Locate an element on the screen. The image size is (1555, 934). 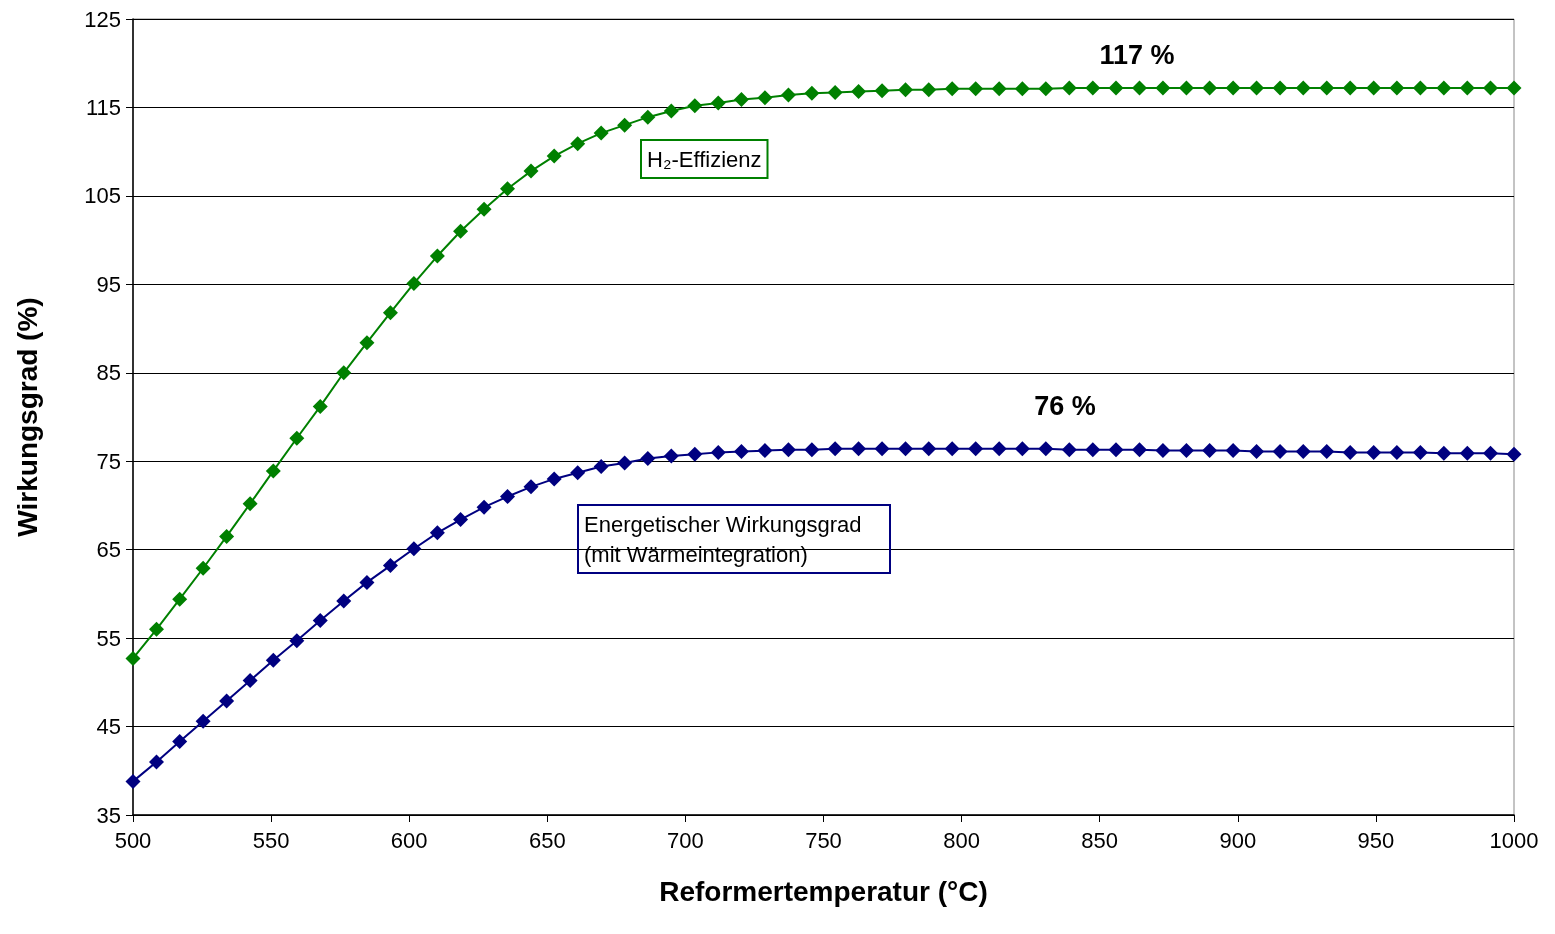
x-tick-label: 900 is located at coordinates (1238, 840).